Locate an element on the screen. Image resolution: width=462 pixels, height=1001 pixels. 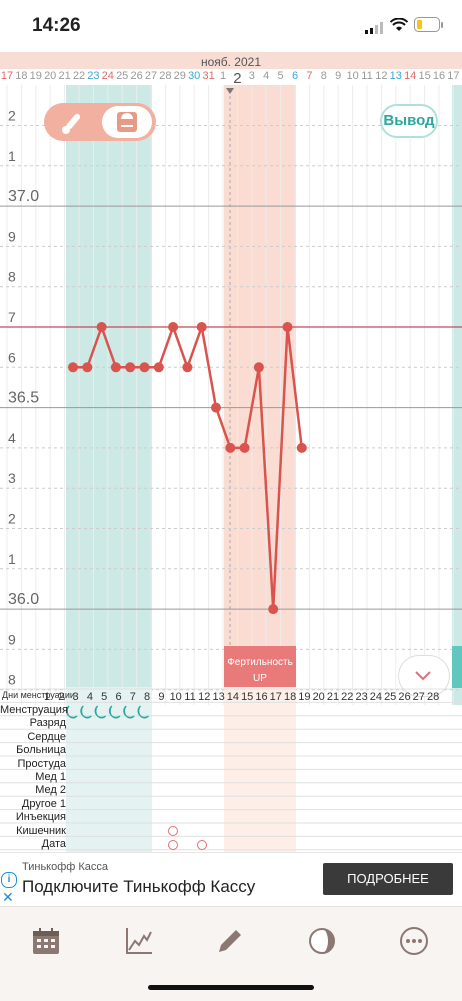
date-label: 18 is located at coordinates (21, 76).